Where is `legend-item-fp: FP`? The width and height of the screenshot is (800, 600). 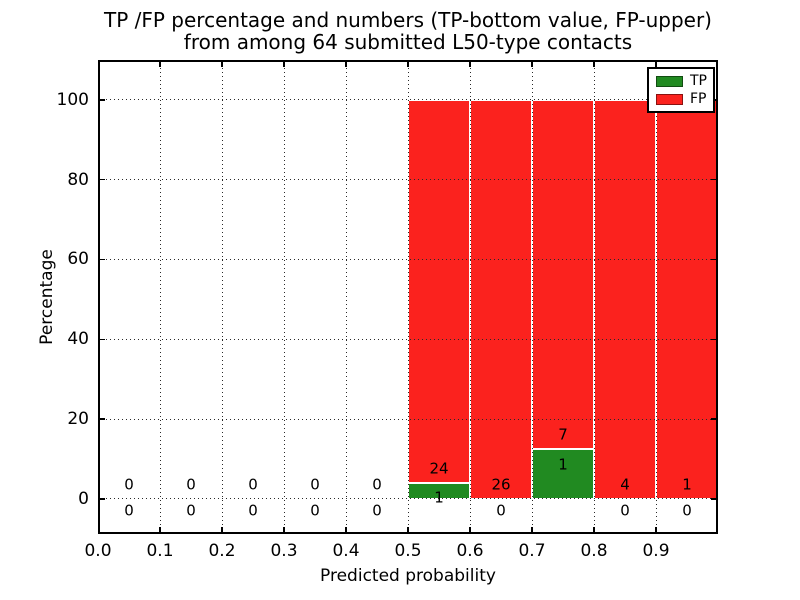
legend-item-fp: FP is located at coordinates (681, 99).